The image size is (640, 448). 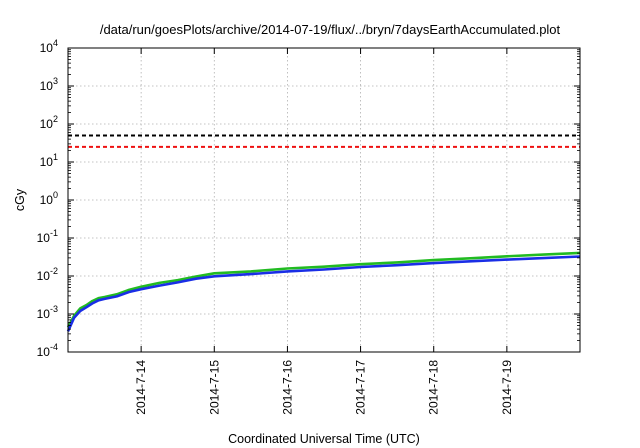 What do you see at coordinates (47, 350) in the screenshot?
I see `y-tick-label: 10⁻⁴` at bounding box center [47, 350].